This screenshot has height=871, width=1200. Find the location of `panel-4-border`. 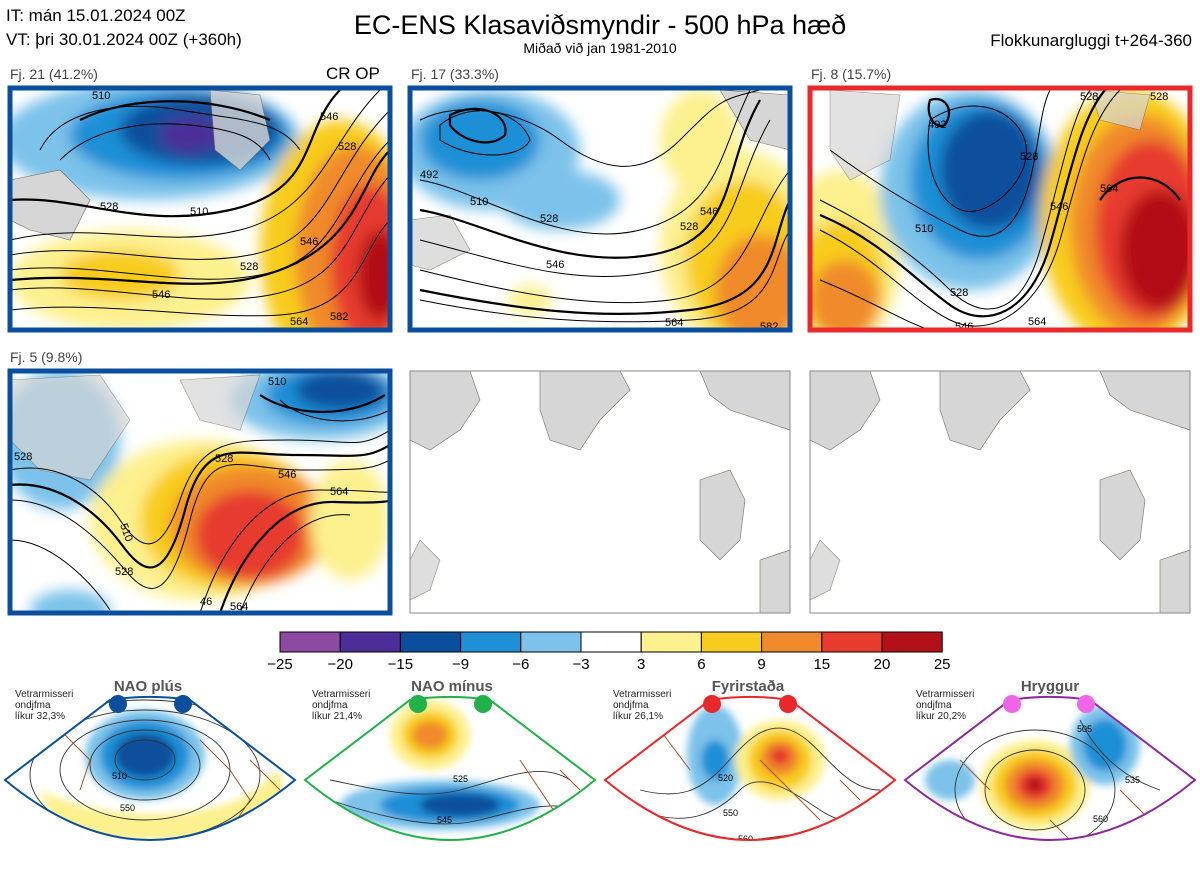

panel-4-border is located at coordinates (200, 492).